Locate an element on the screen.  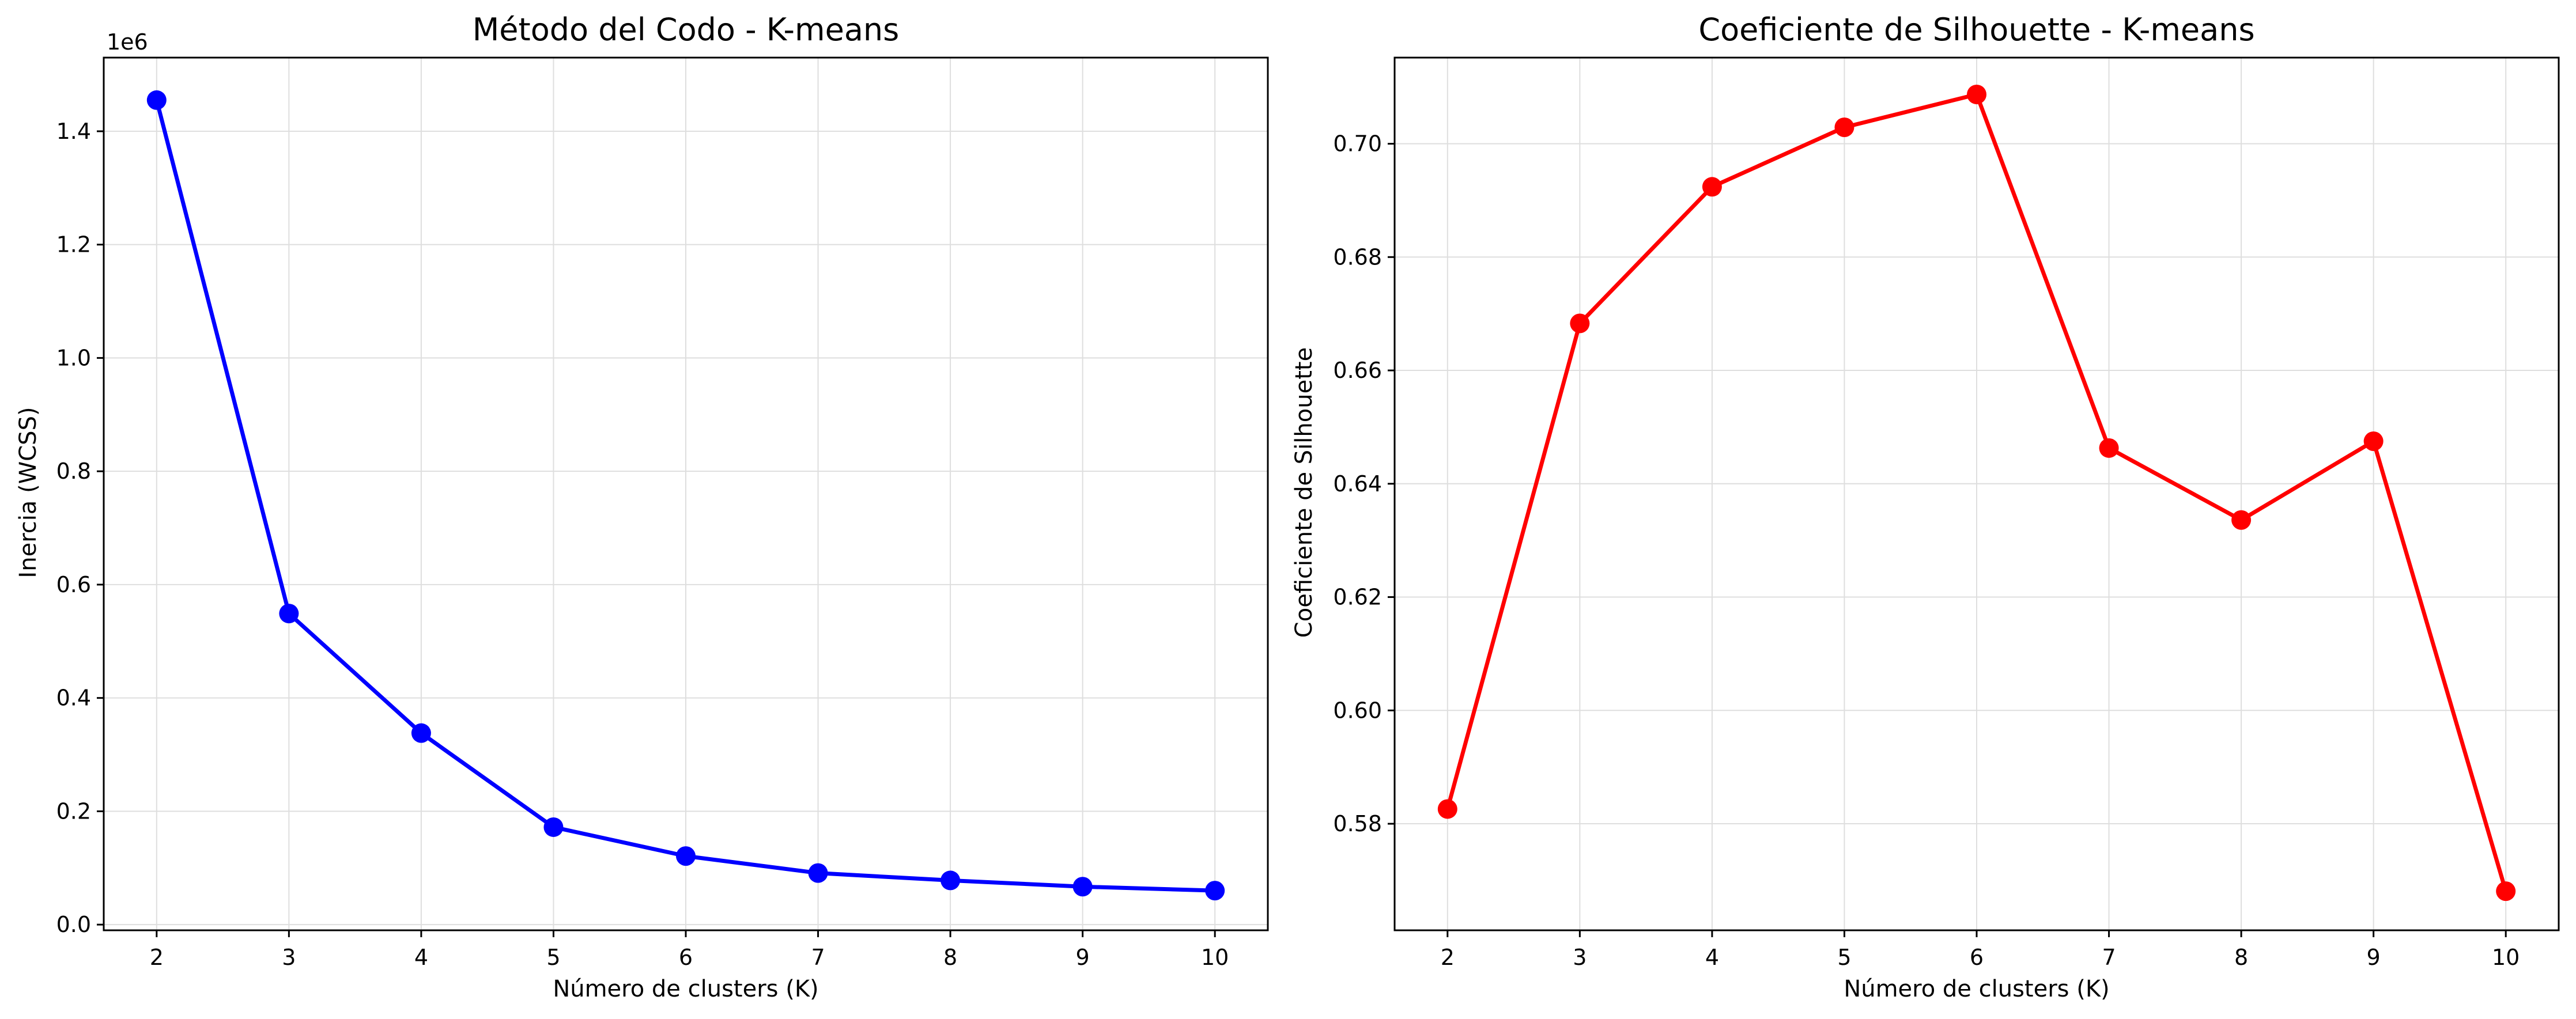
y-tick-label: 0.8 is located at coordinates (73, 471).